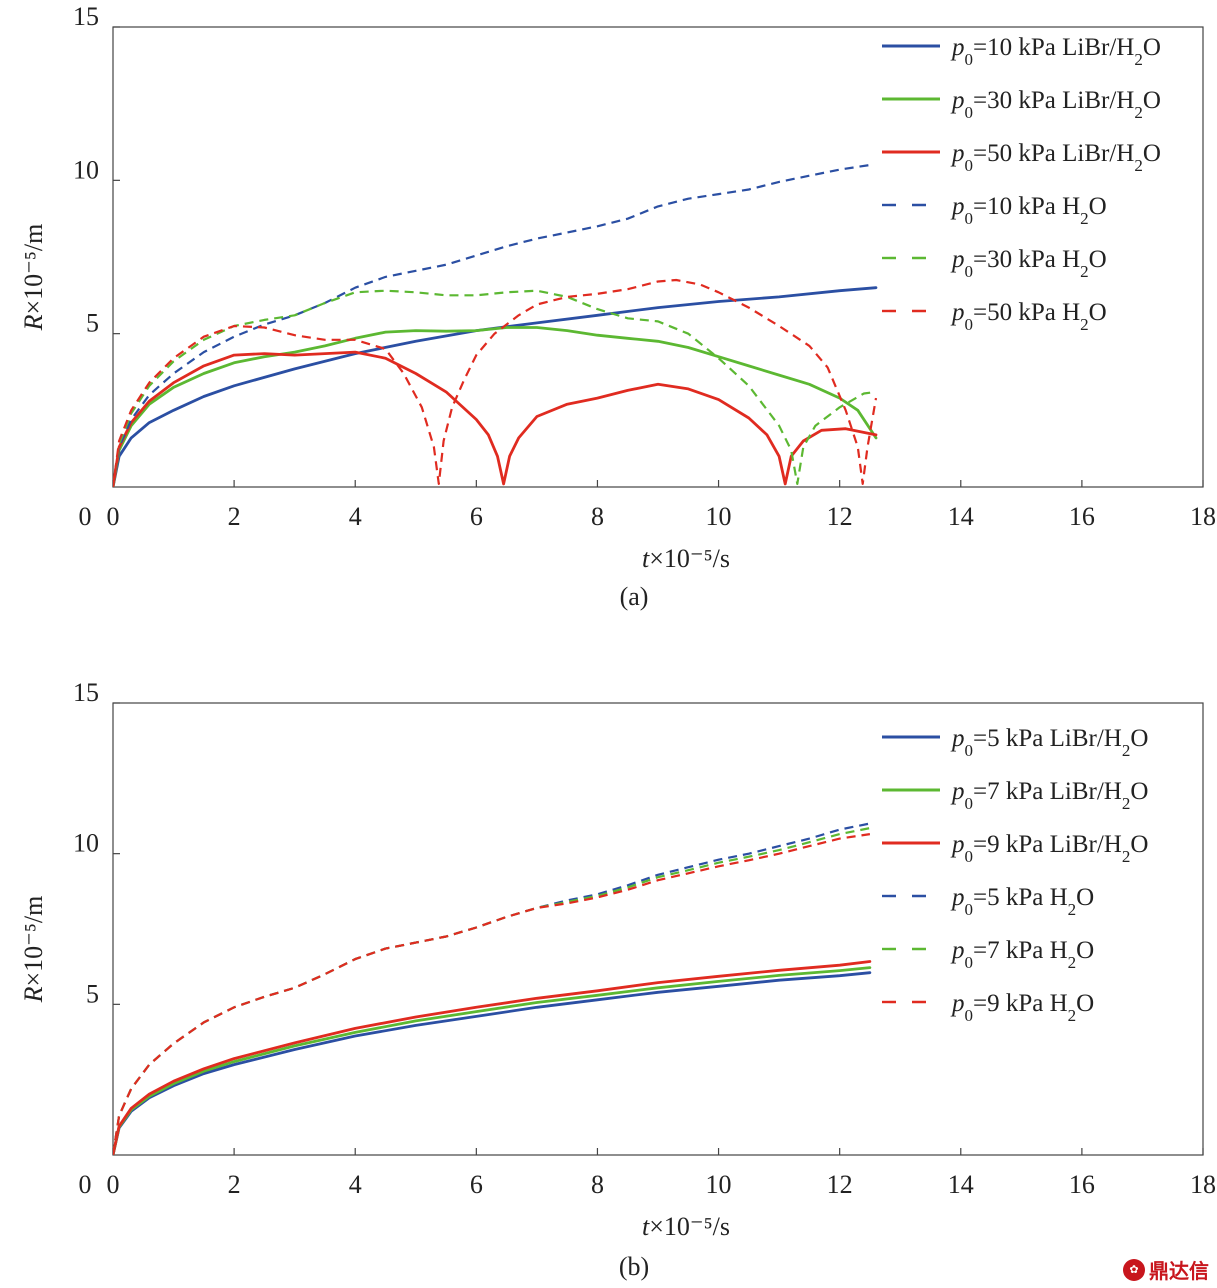  What do you see at coordinates (634, 1266) in the screenshot?
I see `panel-caption: (b)` at bounding box center [634, 1266].